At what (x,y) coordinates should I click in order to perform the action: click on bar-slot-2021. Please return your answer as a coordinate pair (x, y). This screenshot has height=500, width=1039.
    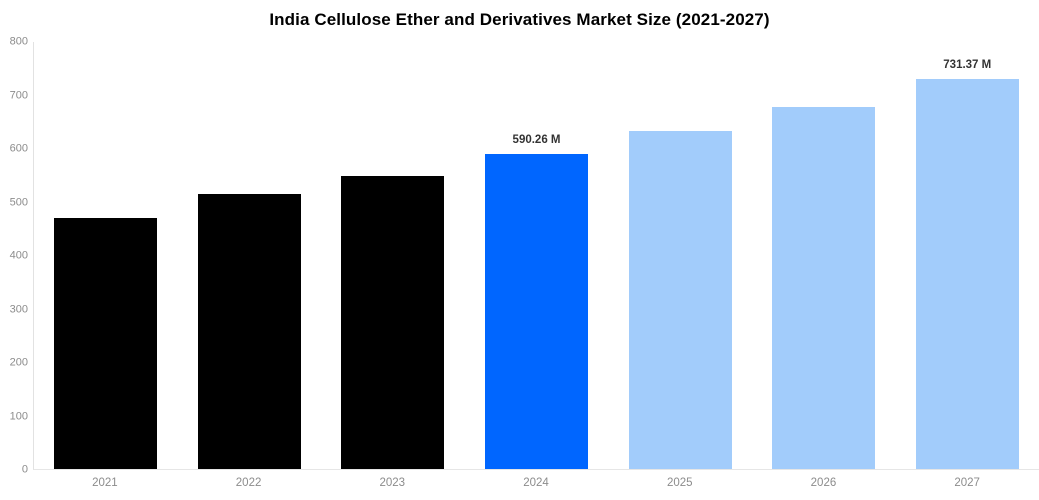
    Looking at the image, I should click on (106, 255).